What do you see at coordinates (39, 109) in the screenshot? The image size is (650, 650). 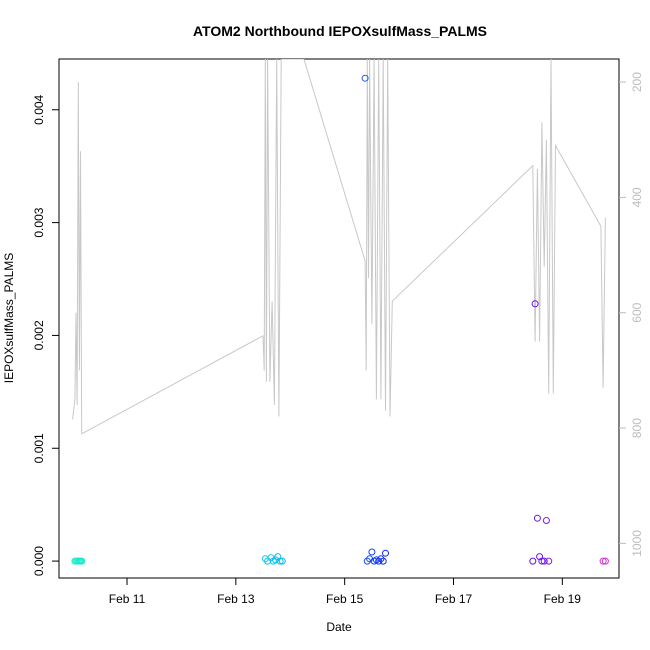 I see `y-tick-label: 0.004` at bounding box center [39, 109].